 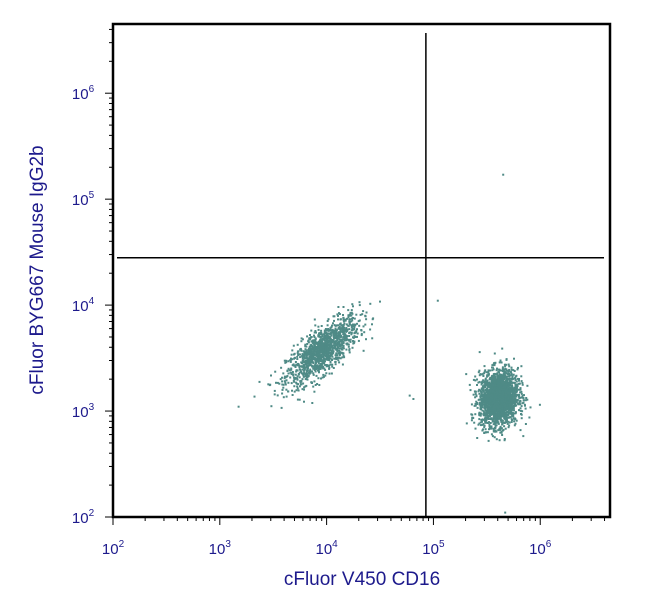 What do you see at coordinates (362, 579) in the screenshot?
I see `x-axis-title: cFluor V450 CD16` at bounding box center [362, 579].